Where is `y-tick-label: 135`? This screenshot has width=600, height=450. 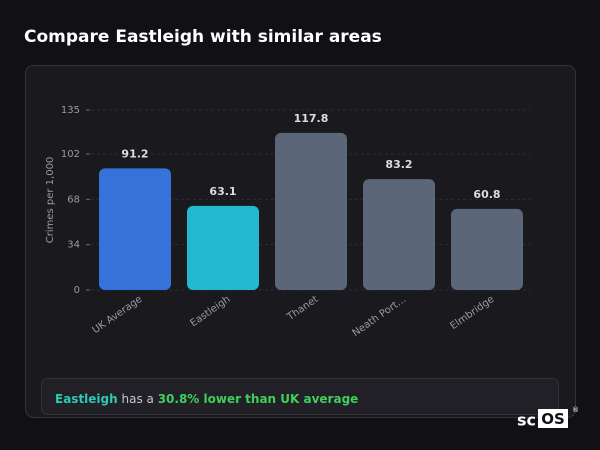 y-tick-label: 135 is located at coordinates (70, 110).